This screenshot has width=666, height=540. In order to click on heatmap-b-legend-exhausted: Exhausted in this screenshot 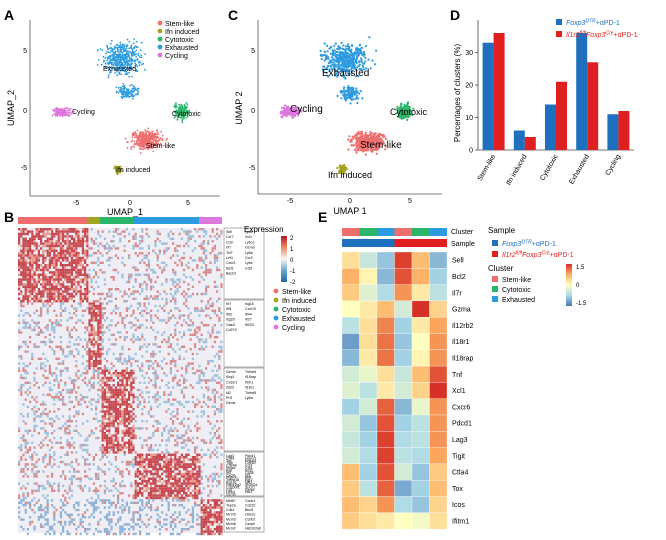, I will do `click(298, 319)`.